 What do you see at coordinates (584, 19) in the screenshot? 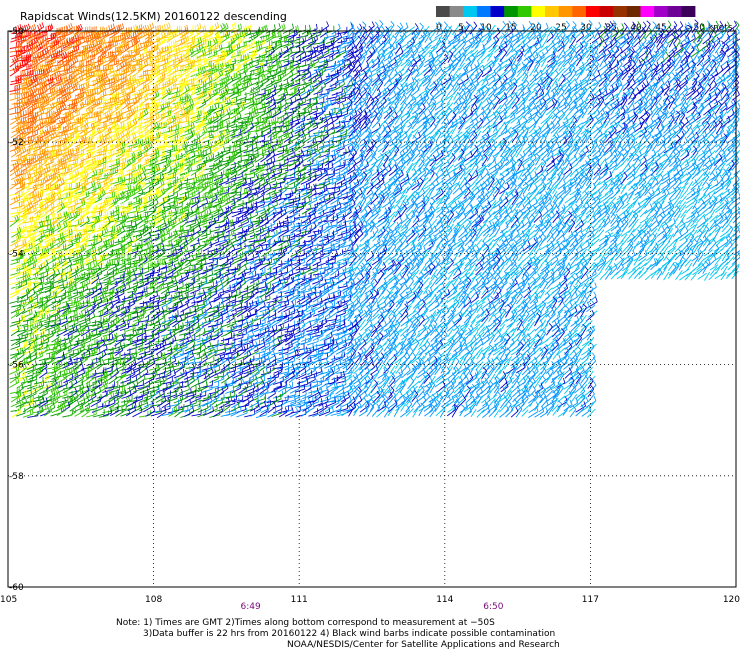
I see `colorbar-legend: 0 5 10 15 20 25 30 35 40 45 >50 knots` at bounding box center [584, 19].